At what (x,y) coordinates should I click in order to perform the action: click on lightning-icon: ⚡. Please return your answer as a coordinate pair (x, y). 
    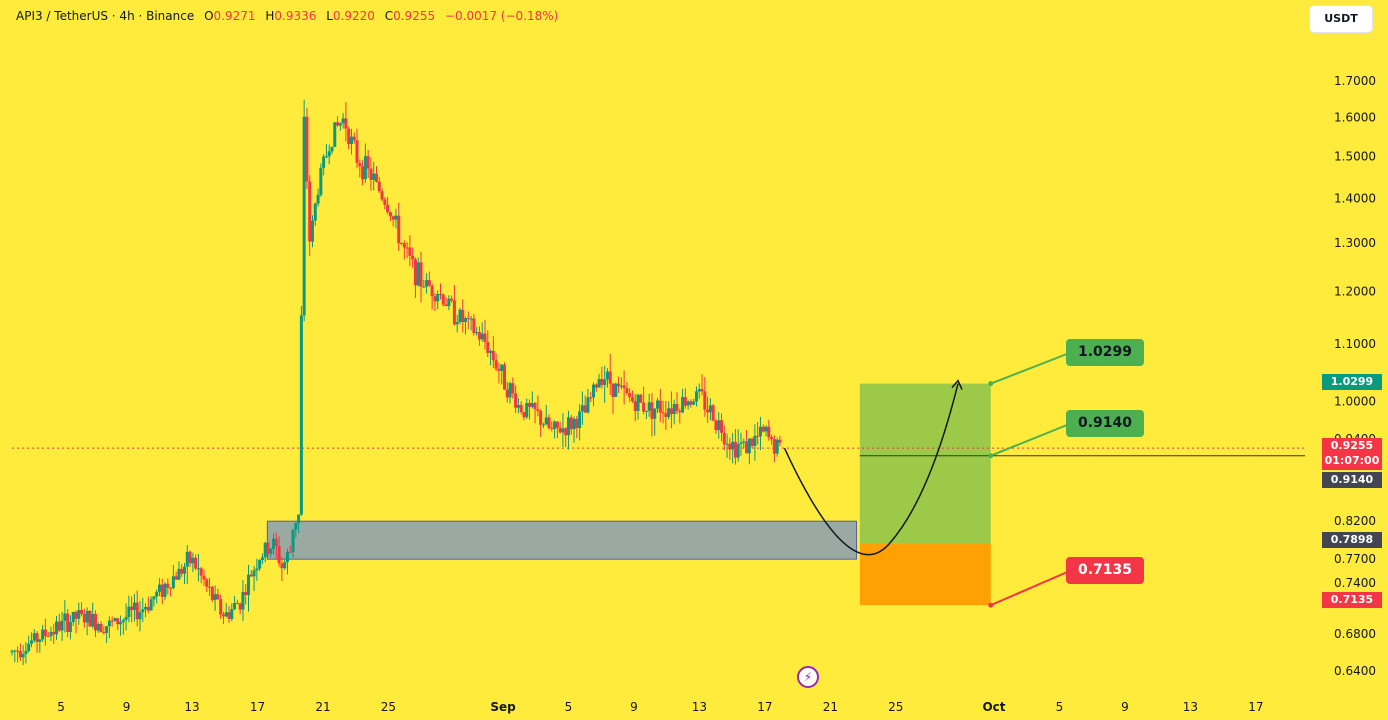
    Looking at the image, I should click on (808, 677).